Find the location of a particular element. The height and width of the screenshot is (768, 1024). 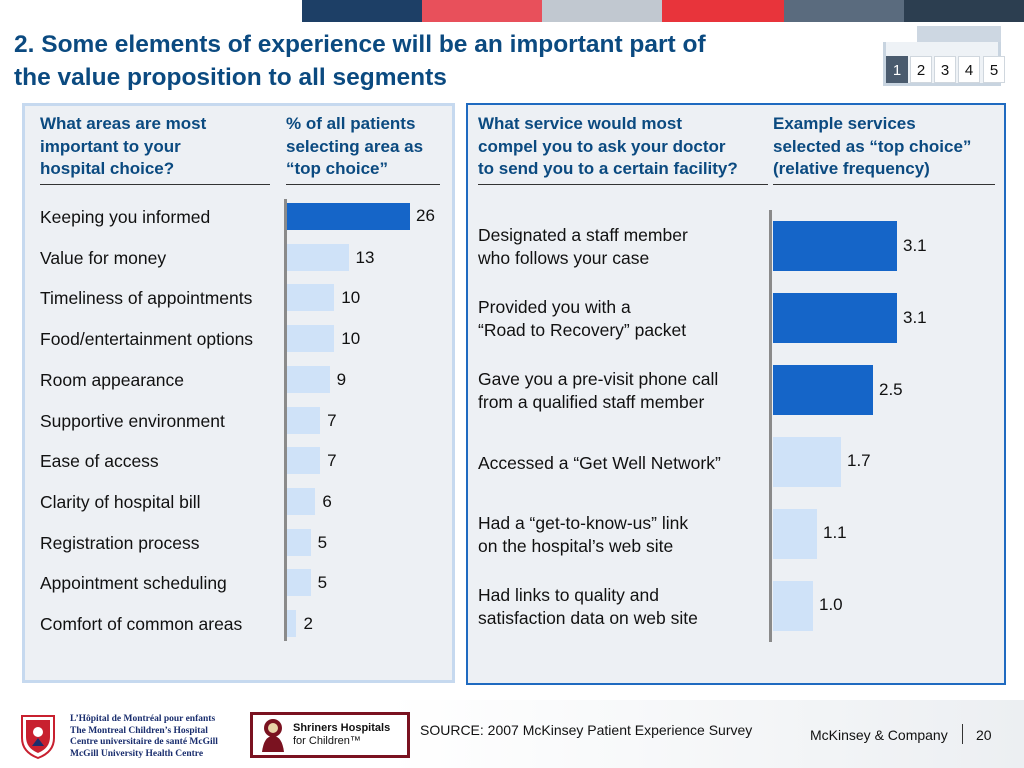

category-label: Clarity of hospital bill is located at coordinates (120, 501).